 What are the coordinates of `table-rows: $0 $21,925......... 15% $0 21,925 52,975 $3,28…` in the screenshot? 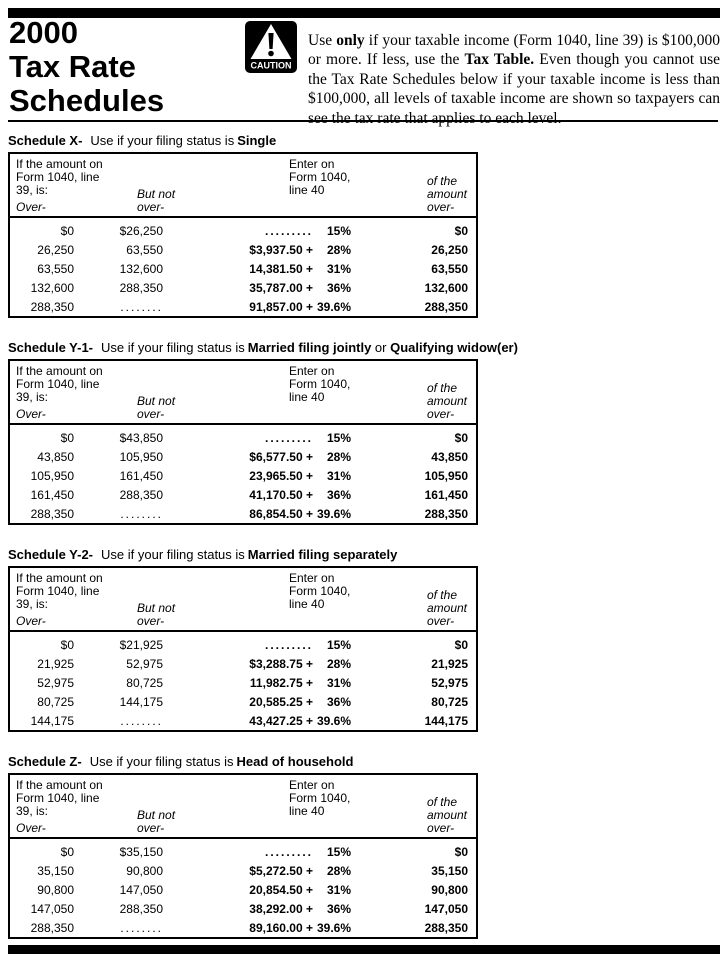 It's located at (243, 681).